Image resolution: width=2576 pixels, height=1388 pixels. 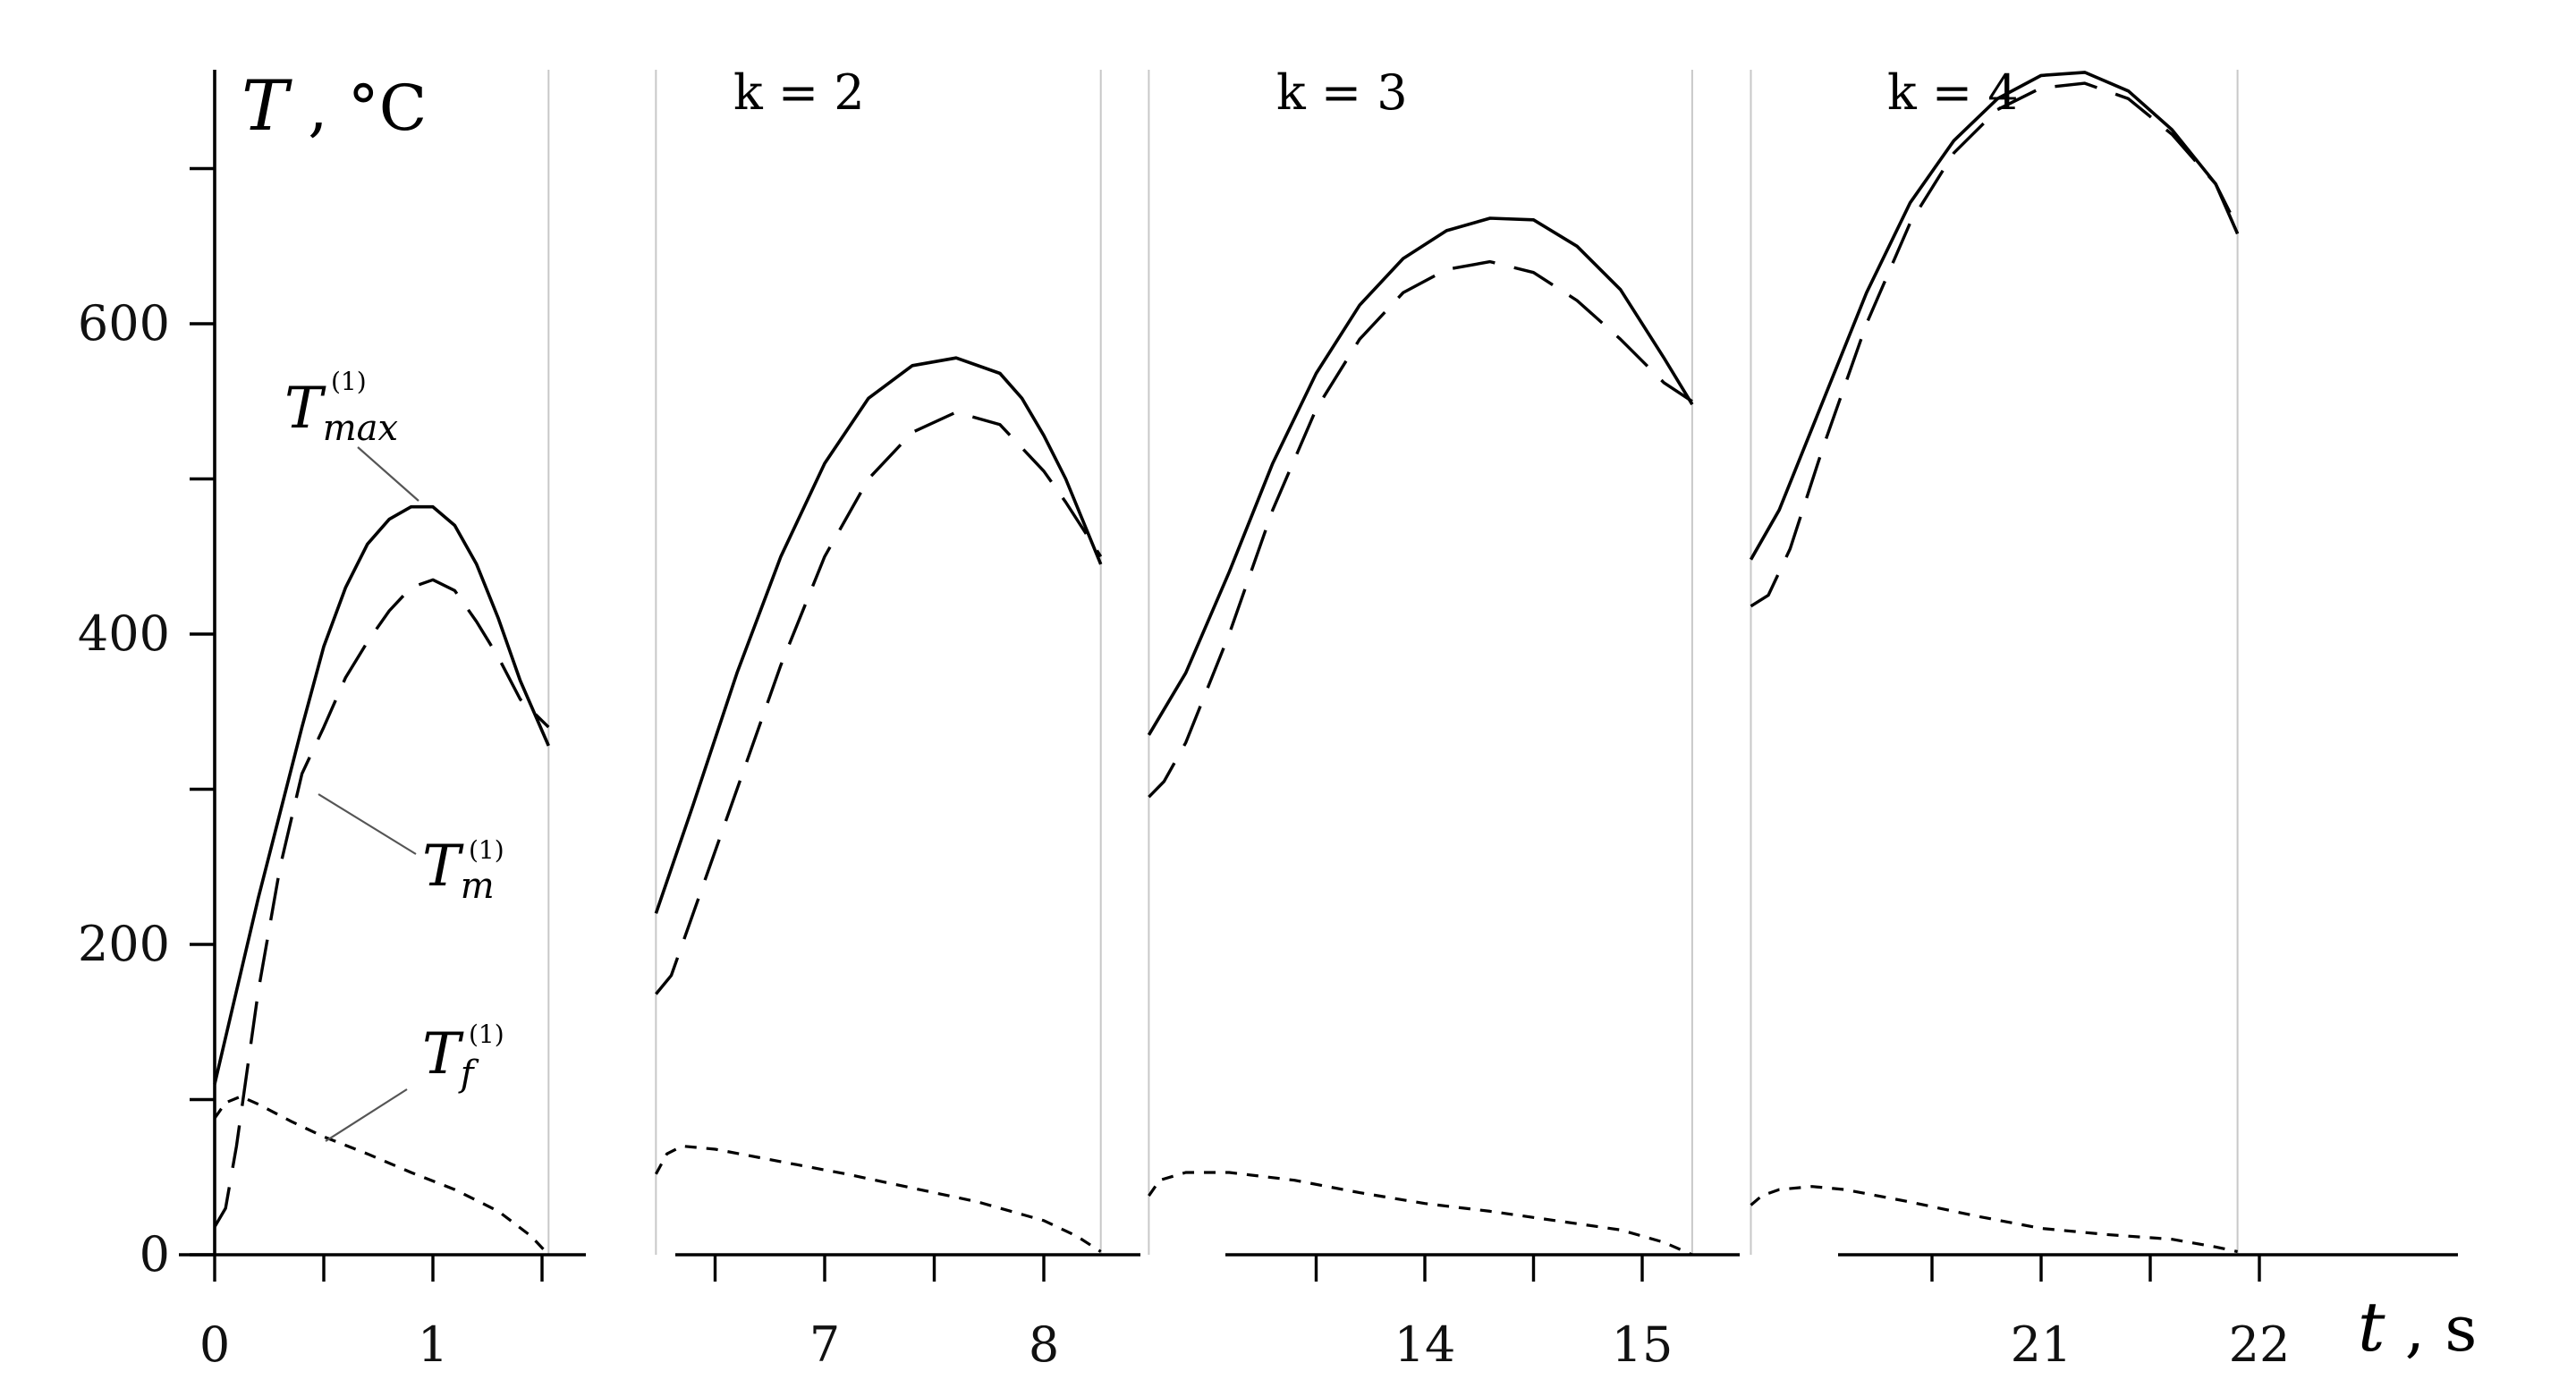 What do you see at coordinates (1953, 92) in the screenshot?
I see `panel-label-k4: k = 4` at bounding box center [1953, 92].